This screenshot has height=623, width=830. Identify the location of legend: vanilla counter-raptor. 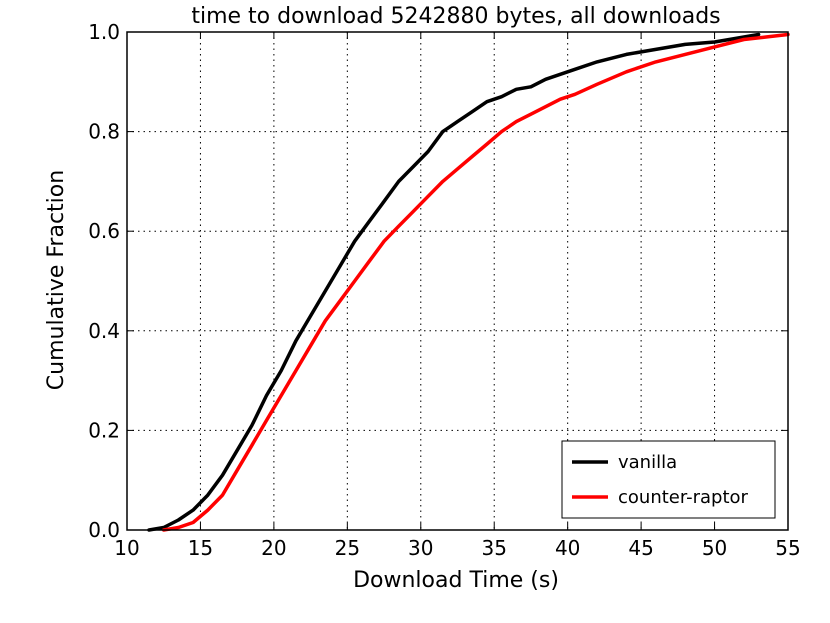
(668, 479).